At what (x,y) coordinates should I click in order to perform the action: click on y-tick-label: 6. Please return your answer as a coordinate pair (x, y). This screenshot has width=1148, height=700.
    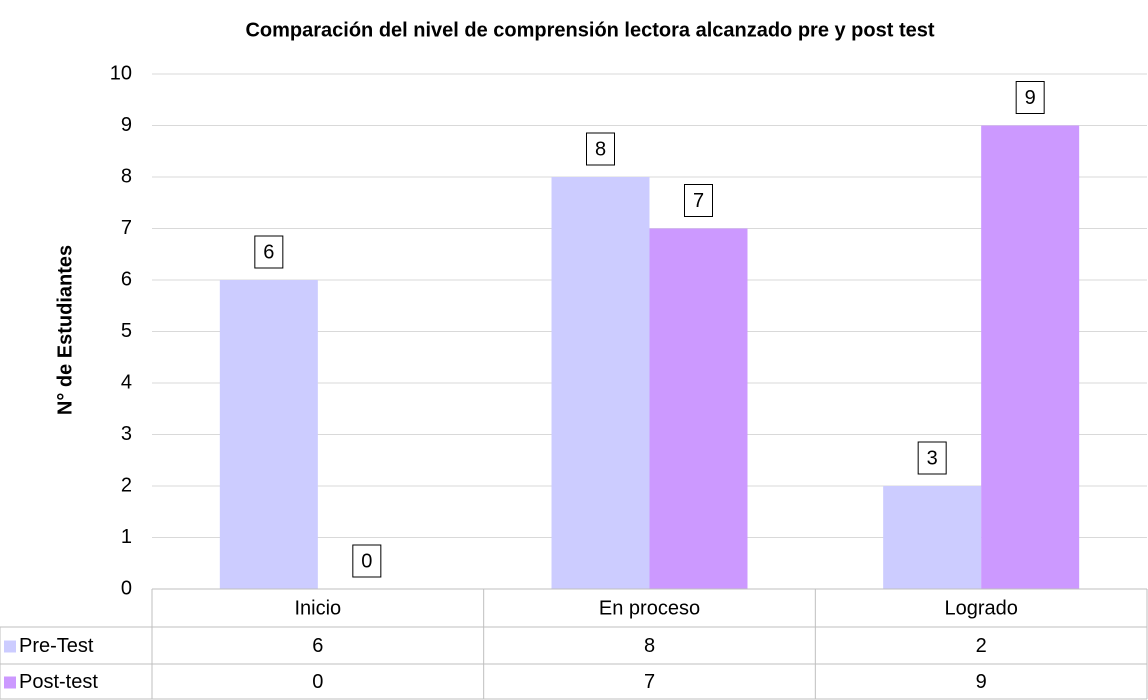
    Looking at the image, I should click on (126, 279).